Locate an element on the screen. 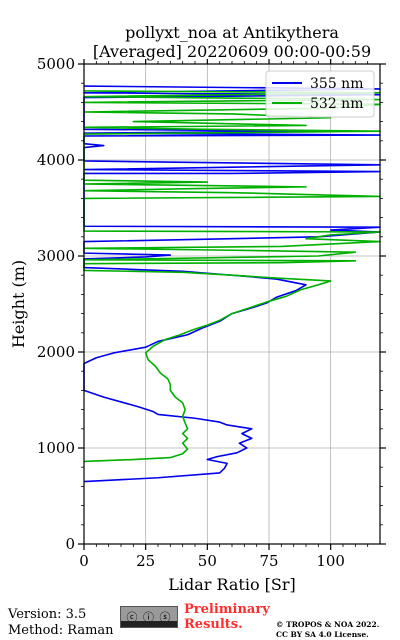  preliminary-notice: Preliminary Results. is located at coordinates (227, 617).